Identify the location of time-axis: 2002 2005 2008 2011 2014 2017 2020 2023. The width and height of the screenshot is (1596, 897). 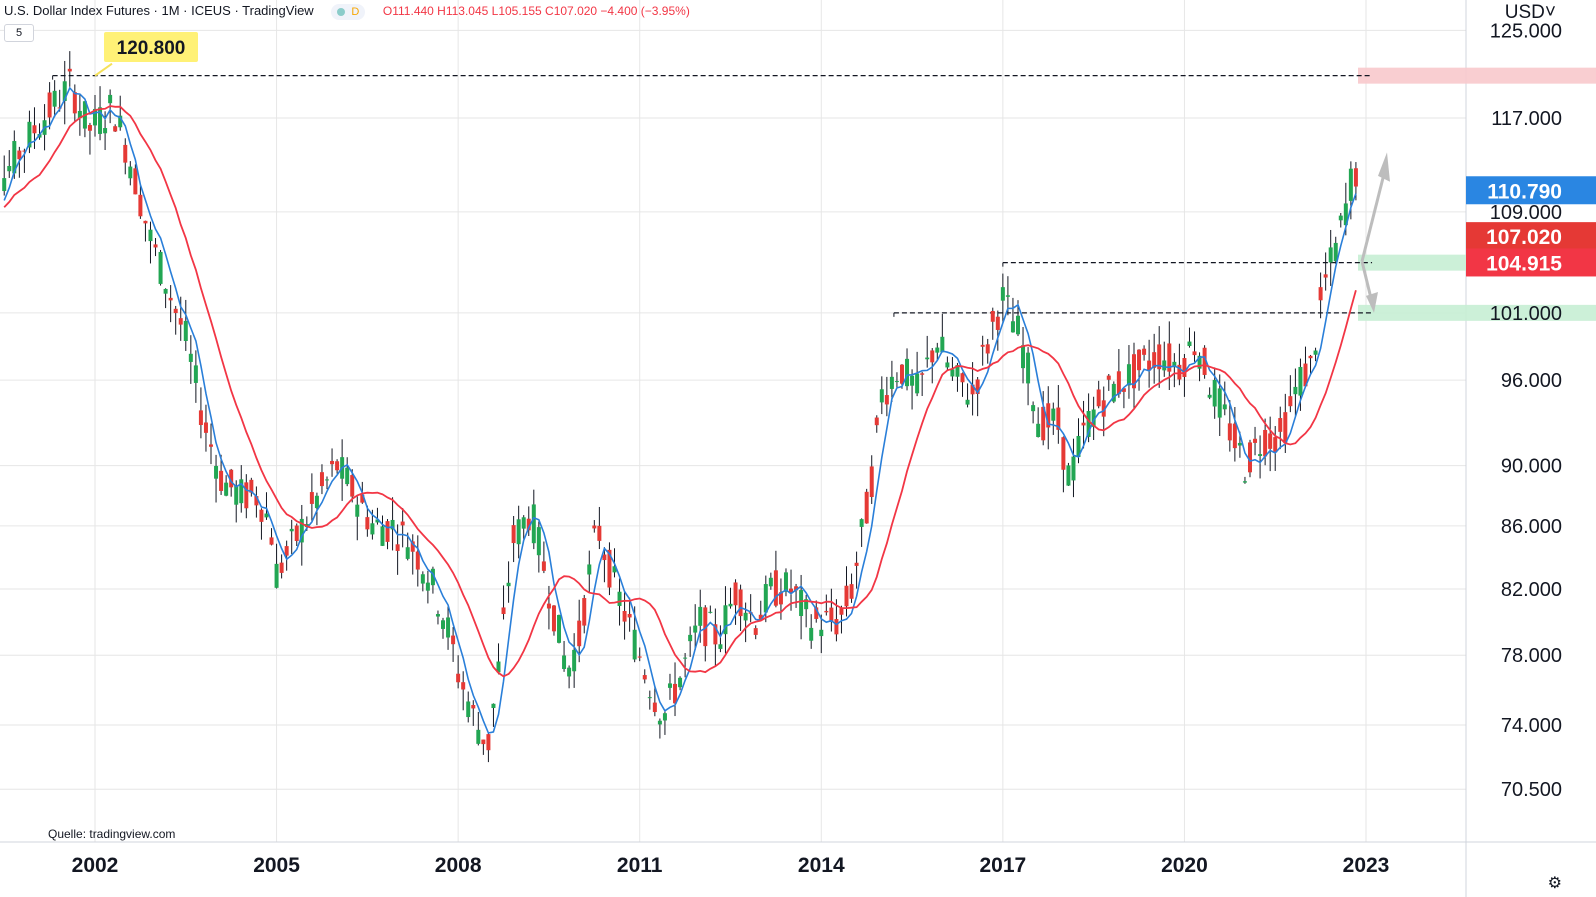
(731, 865).